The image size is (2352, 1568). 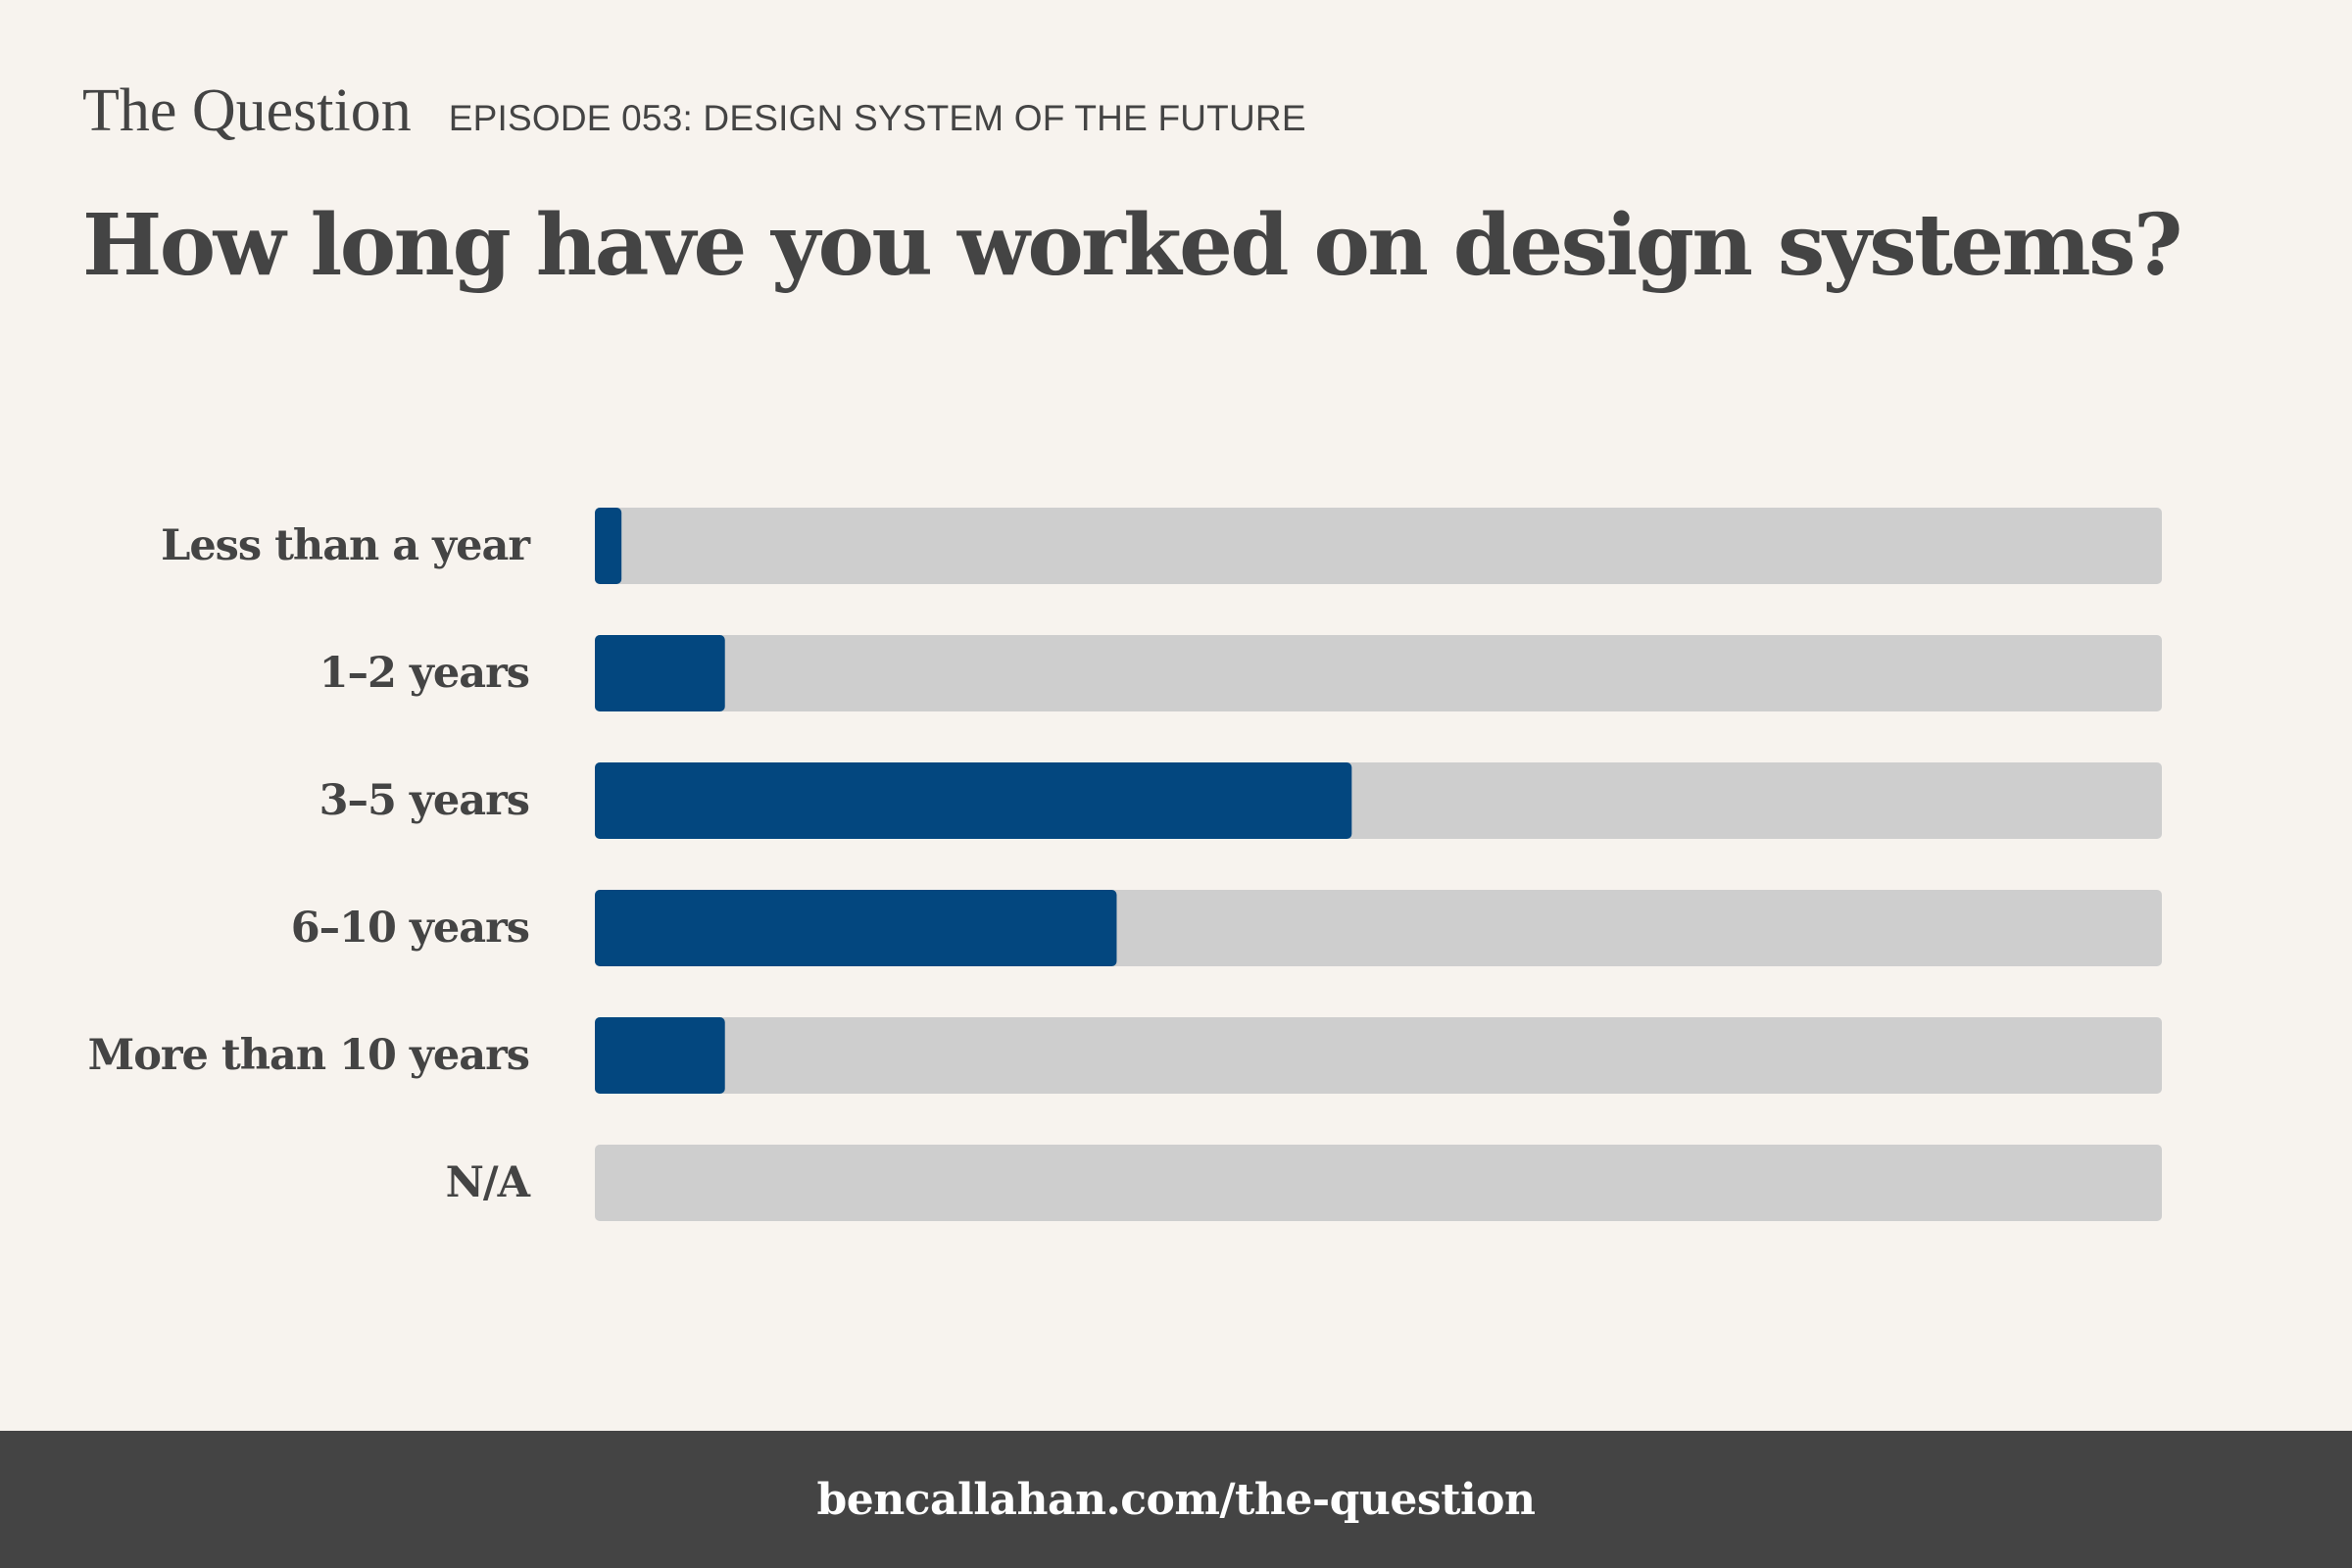 I want to click on show-name: The Question, so click(x=247, y=110).